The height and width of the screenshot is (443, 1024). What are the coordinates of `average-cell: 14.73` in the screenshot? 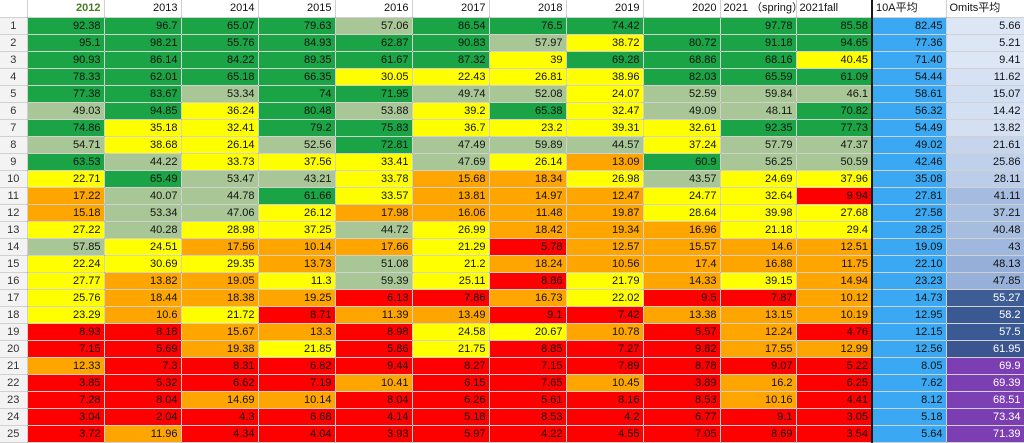 It's located at (909, 298).